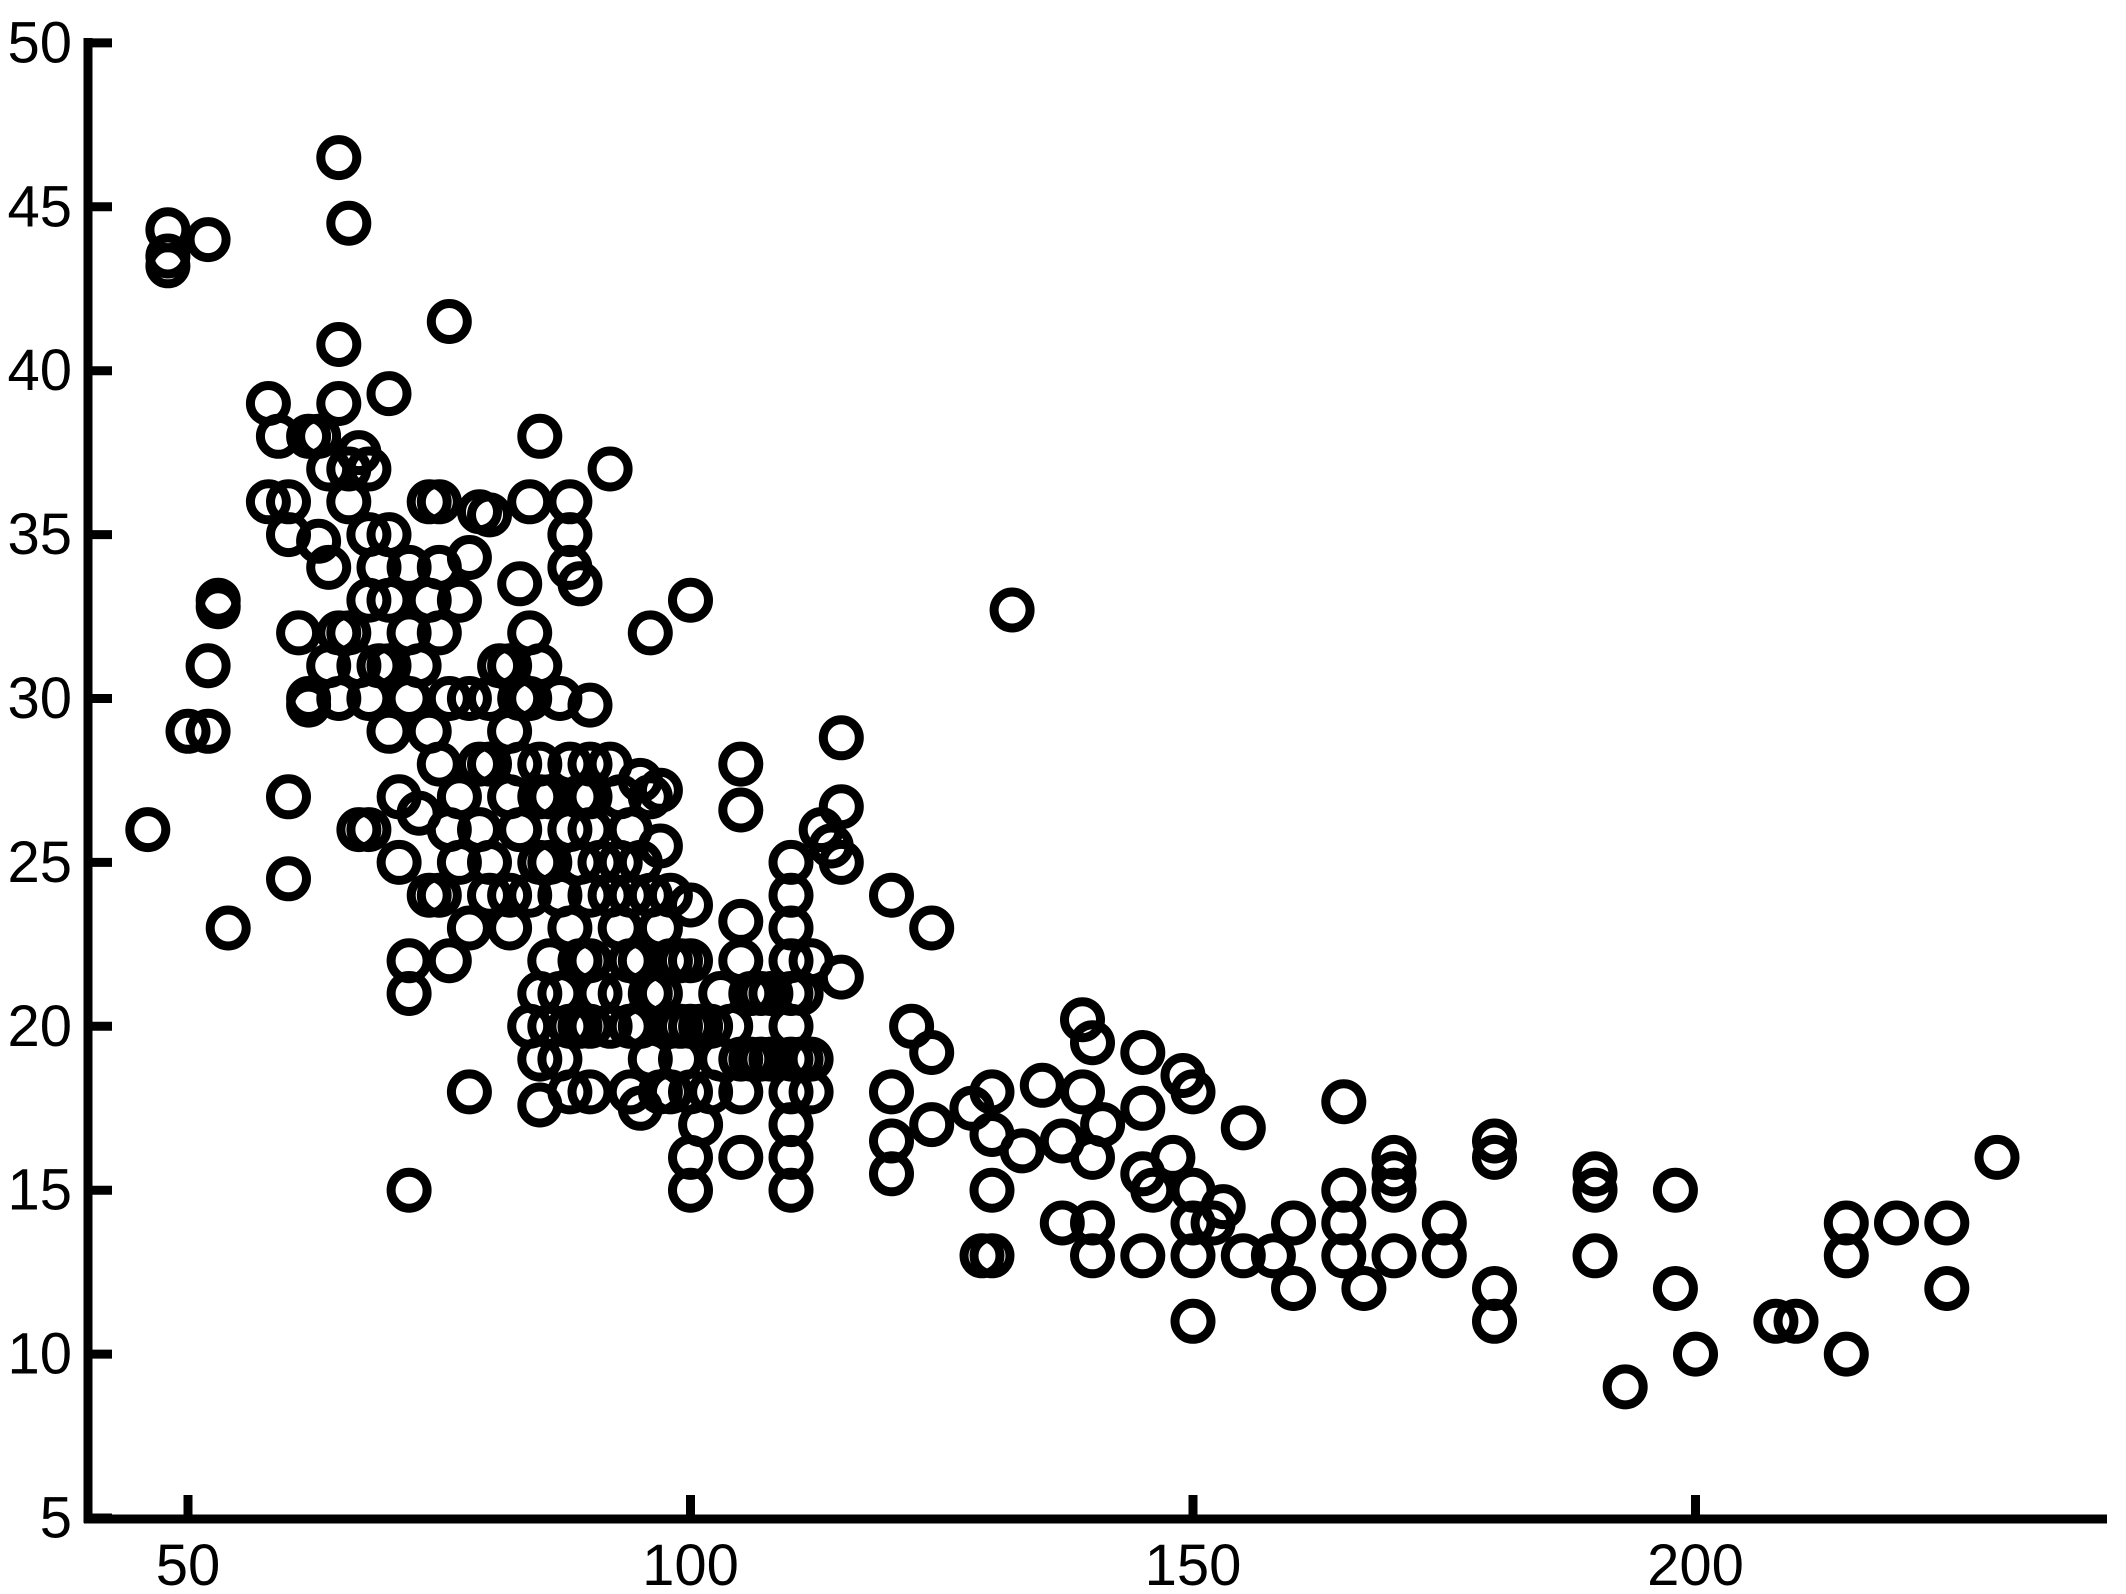 The image size is (2126, 1594). I want to click on y-tick-label-50: 50, so click(39, 42).